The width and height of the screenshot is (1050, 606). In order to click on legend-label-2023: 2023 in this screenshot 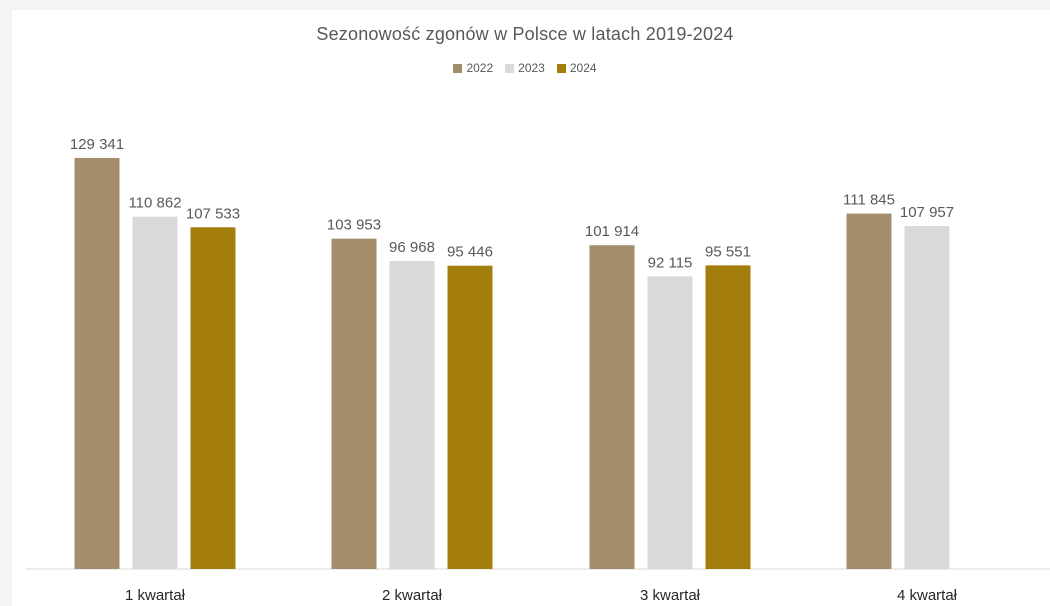, I will do `click(531, 68)`.